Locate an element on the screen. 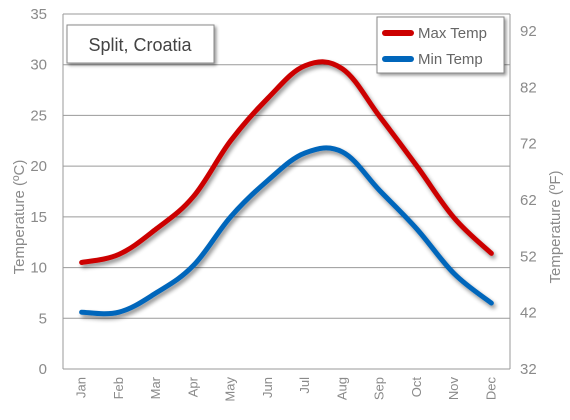 The height and width of the screenshot is (420, 570). y2-axis-ticks: 32 42 52 62 72 82 92 is located at coordinates (528, 200).